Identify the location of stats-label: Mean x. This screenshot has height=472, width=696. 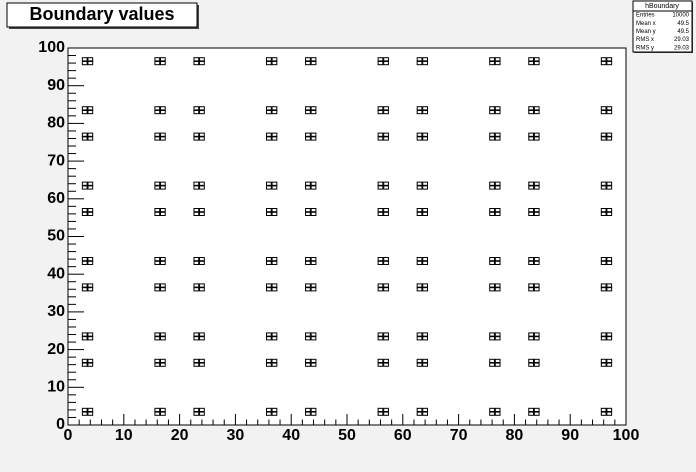
(646, 24).